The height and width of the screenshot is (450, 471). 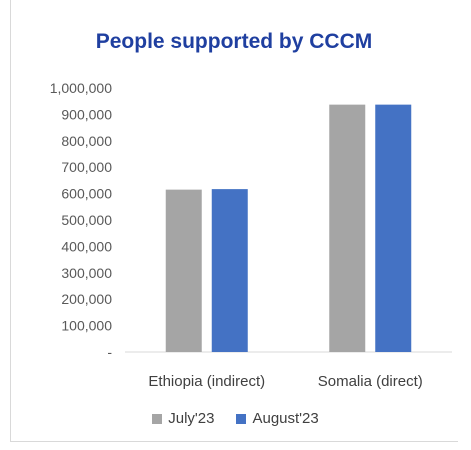 What do you see at coordinates (86, 114) in the screenshot?
I see `y-tick-label: 900,000` at bounding box center [86, 114].